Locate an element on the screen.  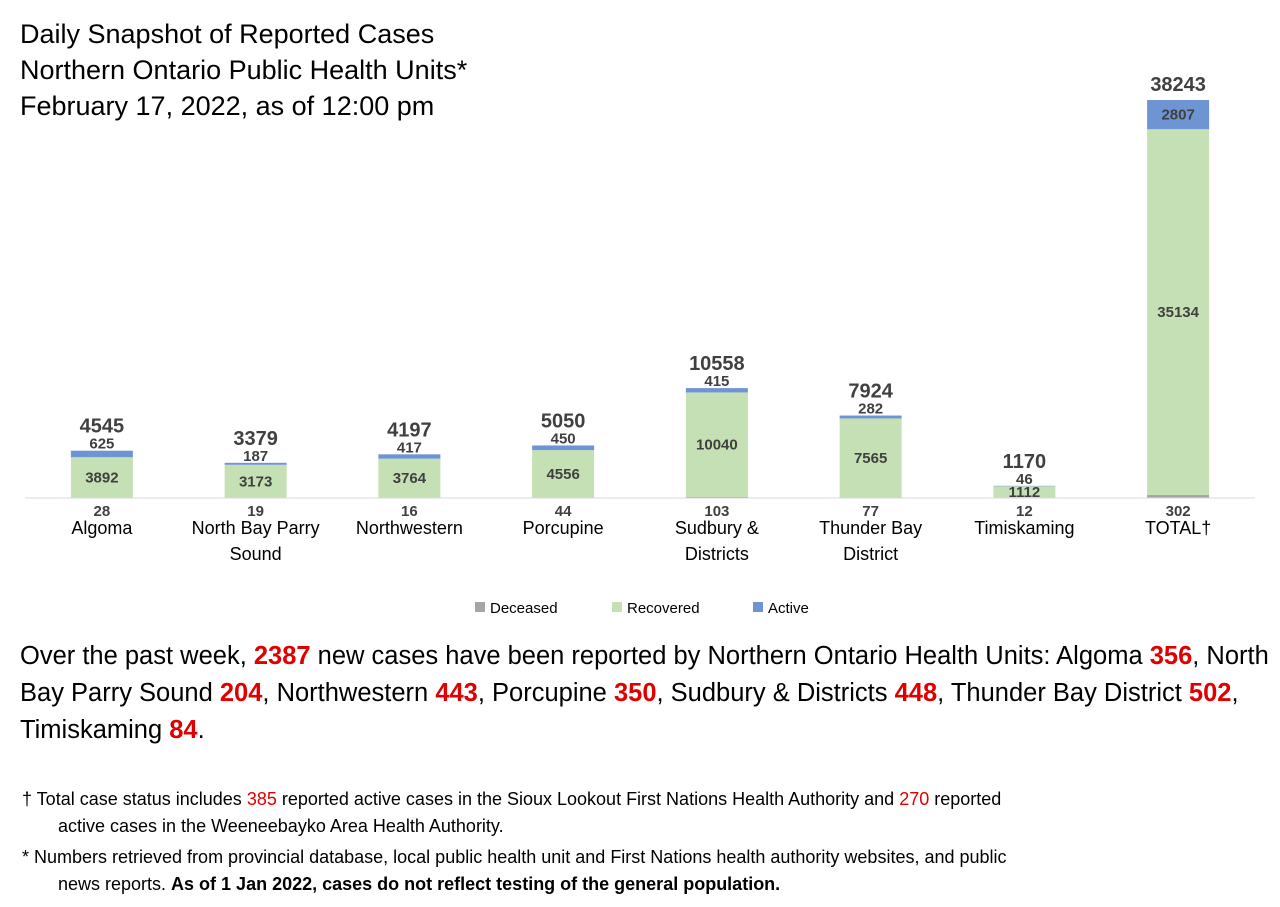
category-label-5-0: Thunder Bay is located at coordinates (870, 528).